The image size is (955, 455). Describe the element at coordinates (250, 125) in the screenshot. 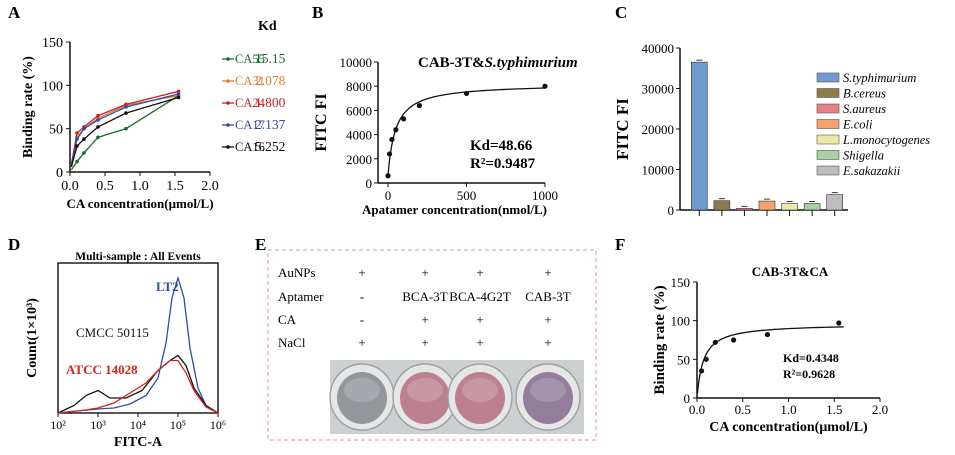

I see `legend-series-name: CA17` at that location.